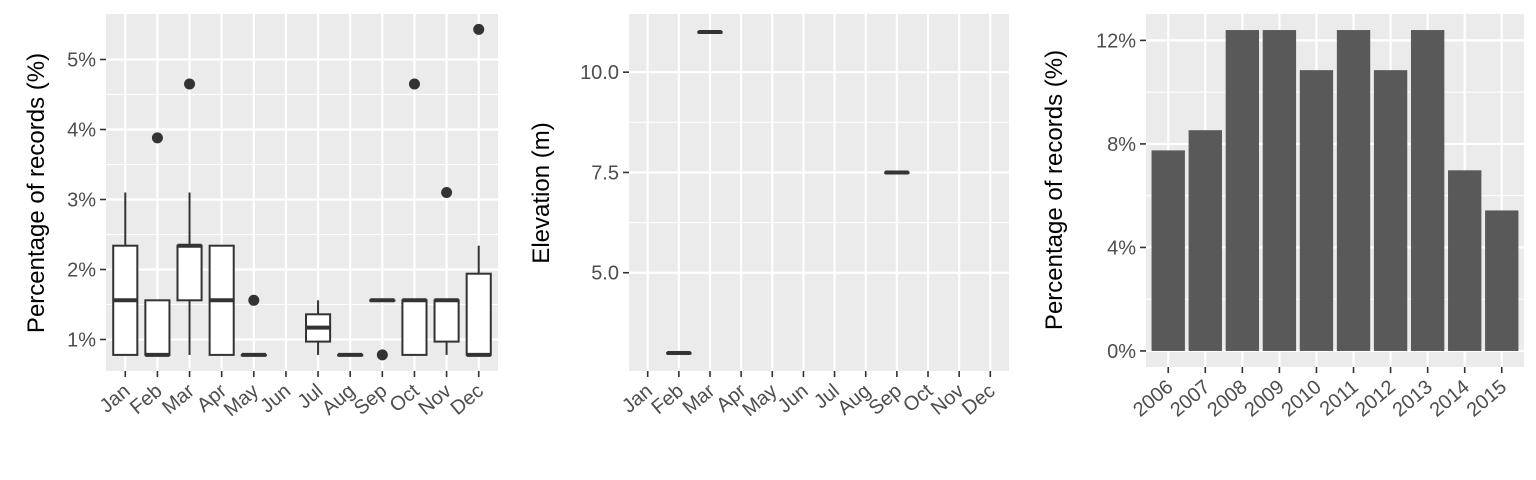 The height and width of the screenshot is (480, 1536). I want to click on x-tick-label: 2011, so click(1339, 398).